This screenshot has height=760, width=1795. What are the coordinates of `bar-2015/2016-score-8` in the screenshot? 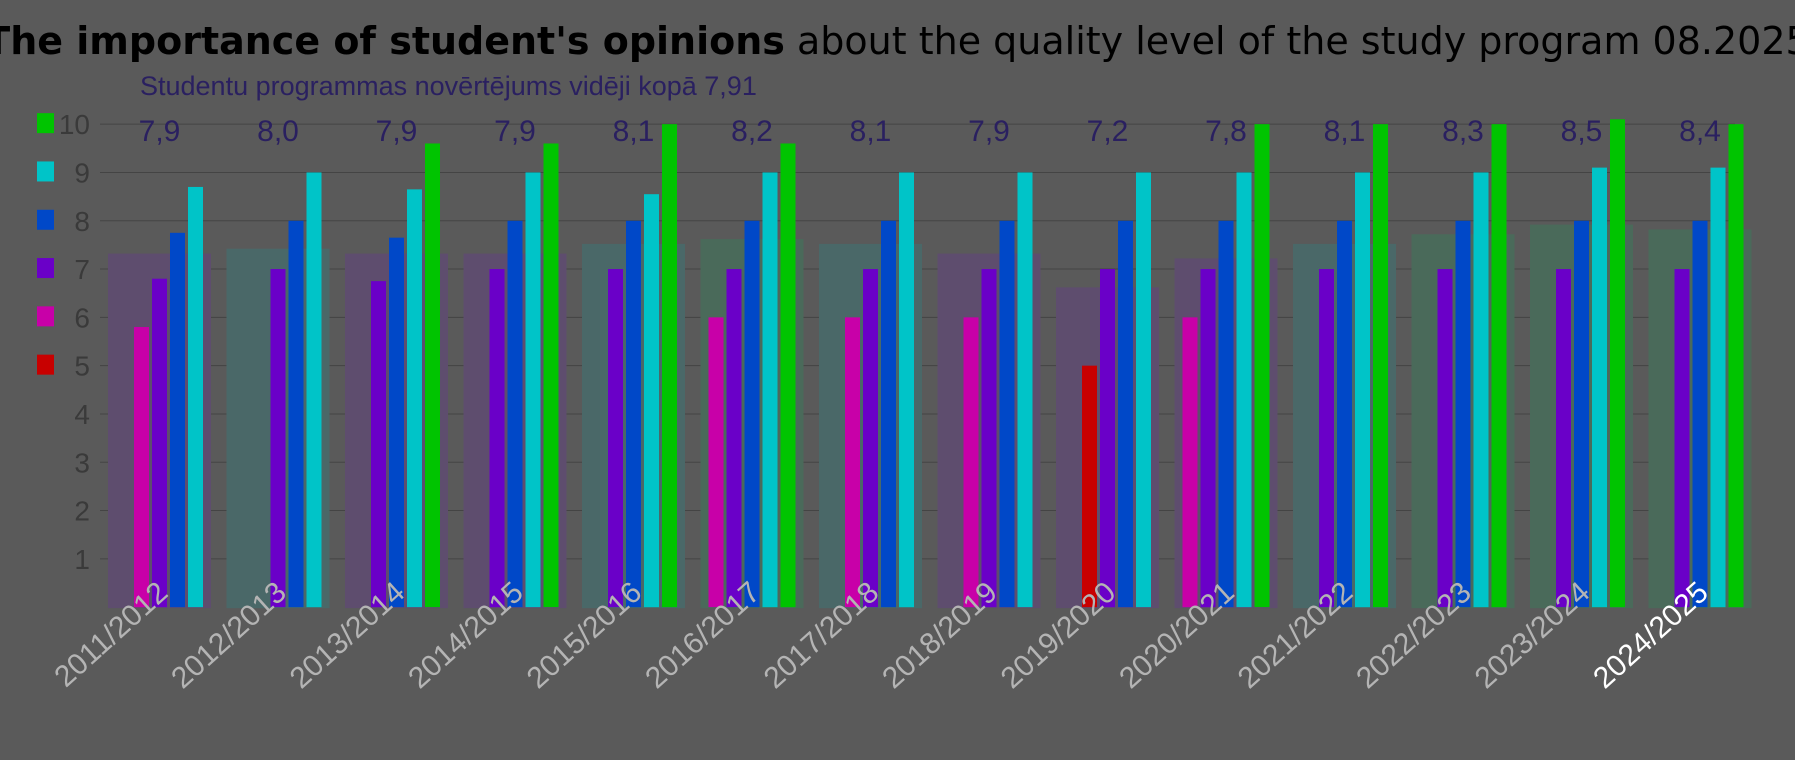 It's located at (633, 414).